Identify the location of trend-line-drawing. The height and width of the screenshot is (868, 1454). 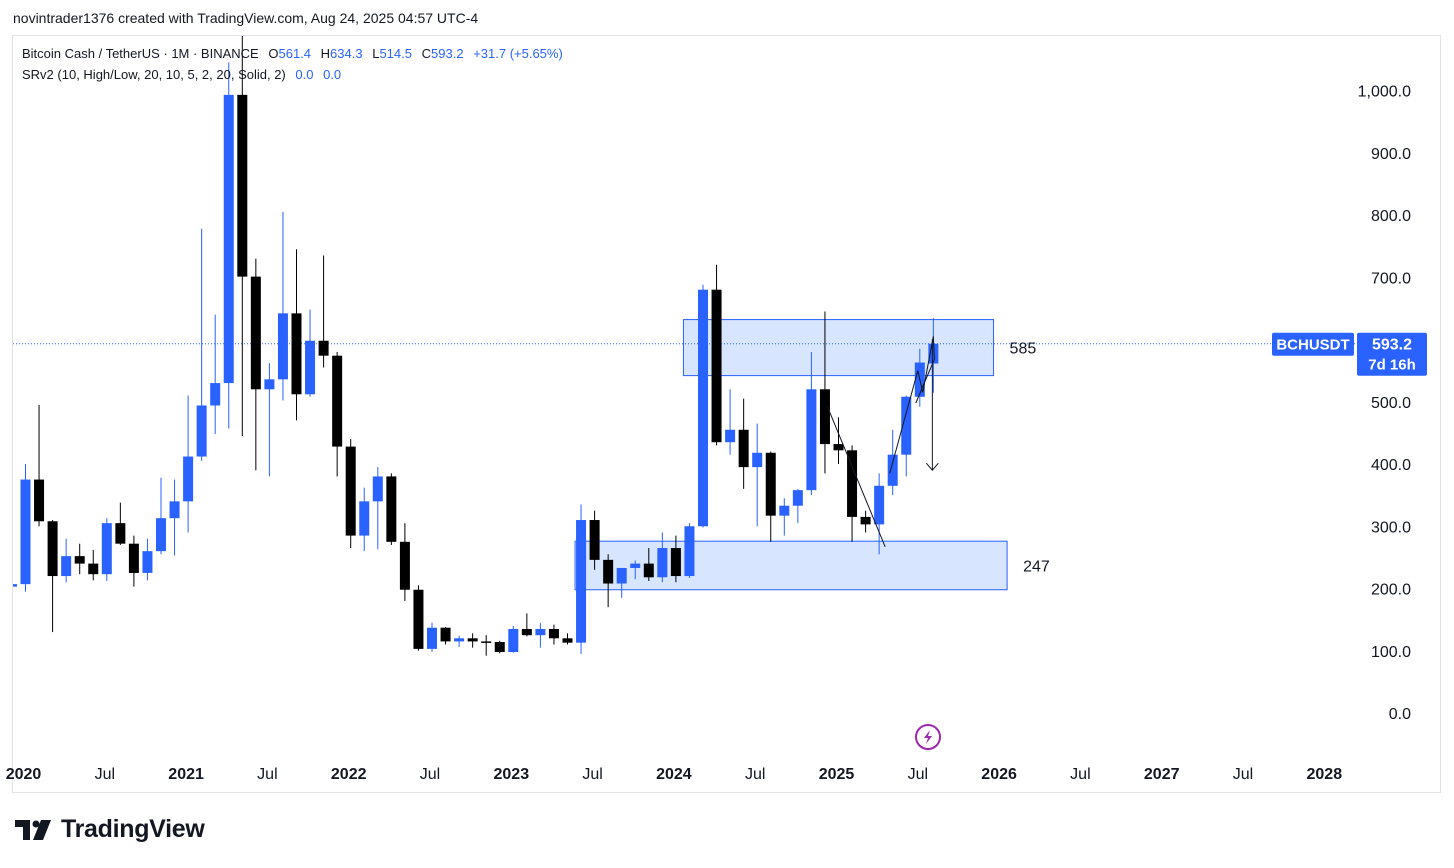
(856, 476).